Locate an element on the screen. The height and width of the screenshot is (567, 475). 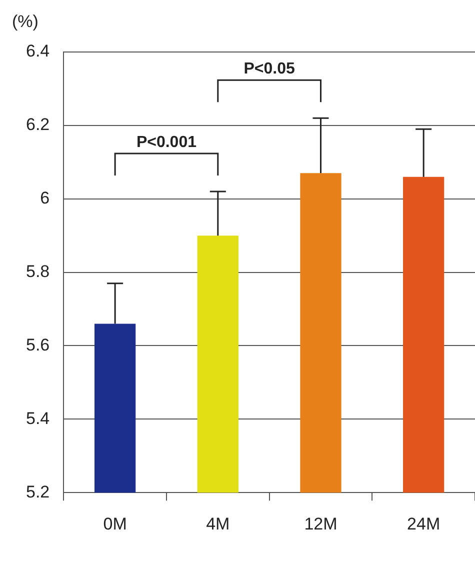
y-tick-label: 5.2 is located at coordinates (38, 492).